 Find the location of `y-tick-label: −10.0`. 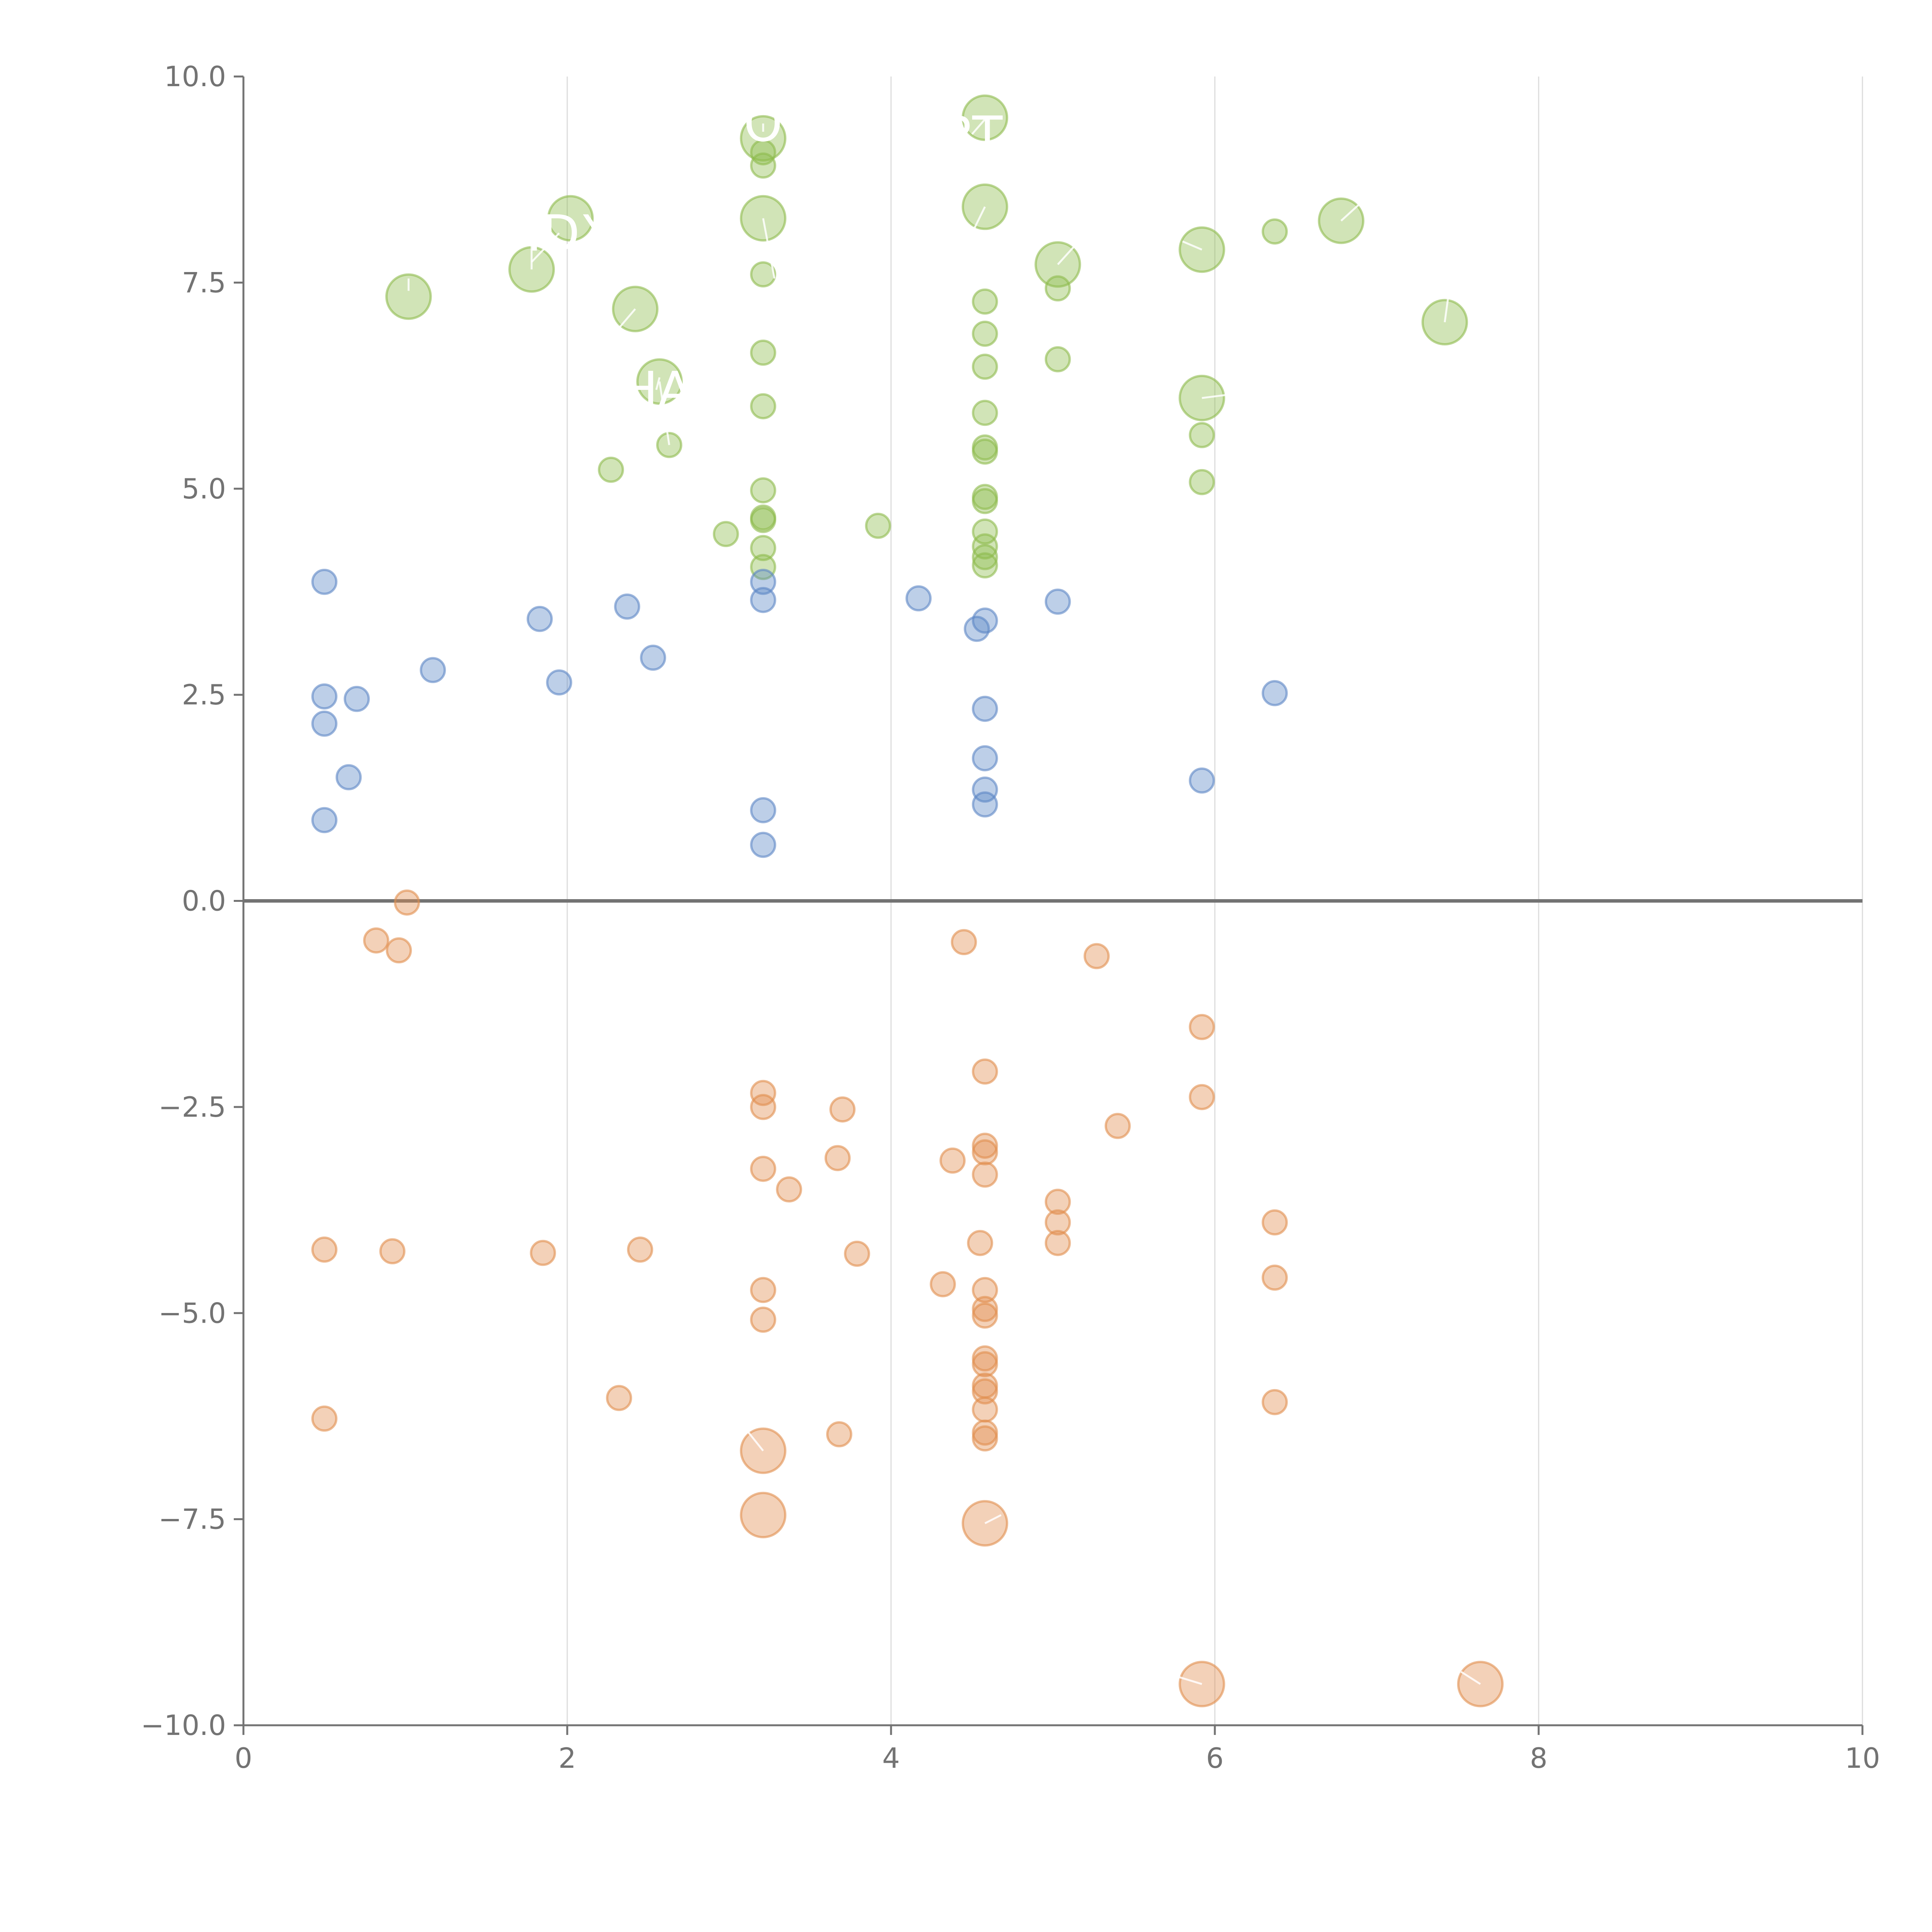

y-tick-label: −10.0 is located at coordinates (184, 1726).